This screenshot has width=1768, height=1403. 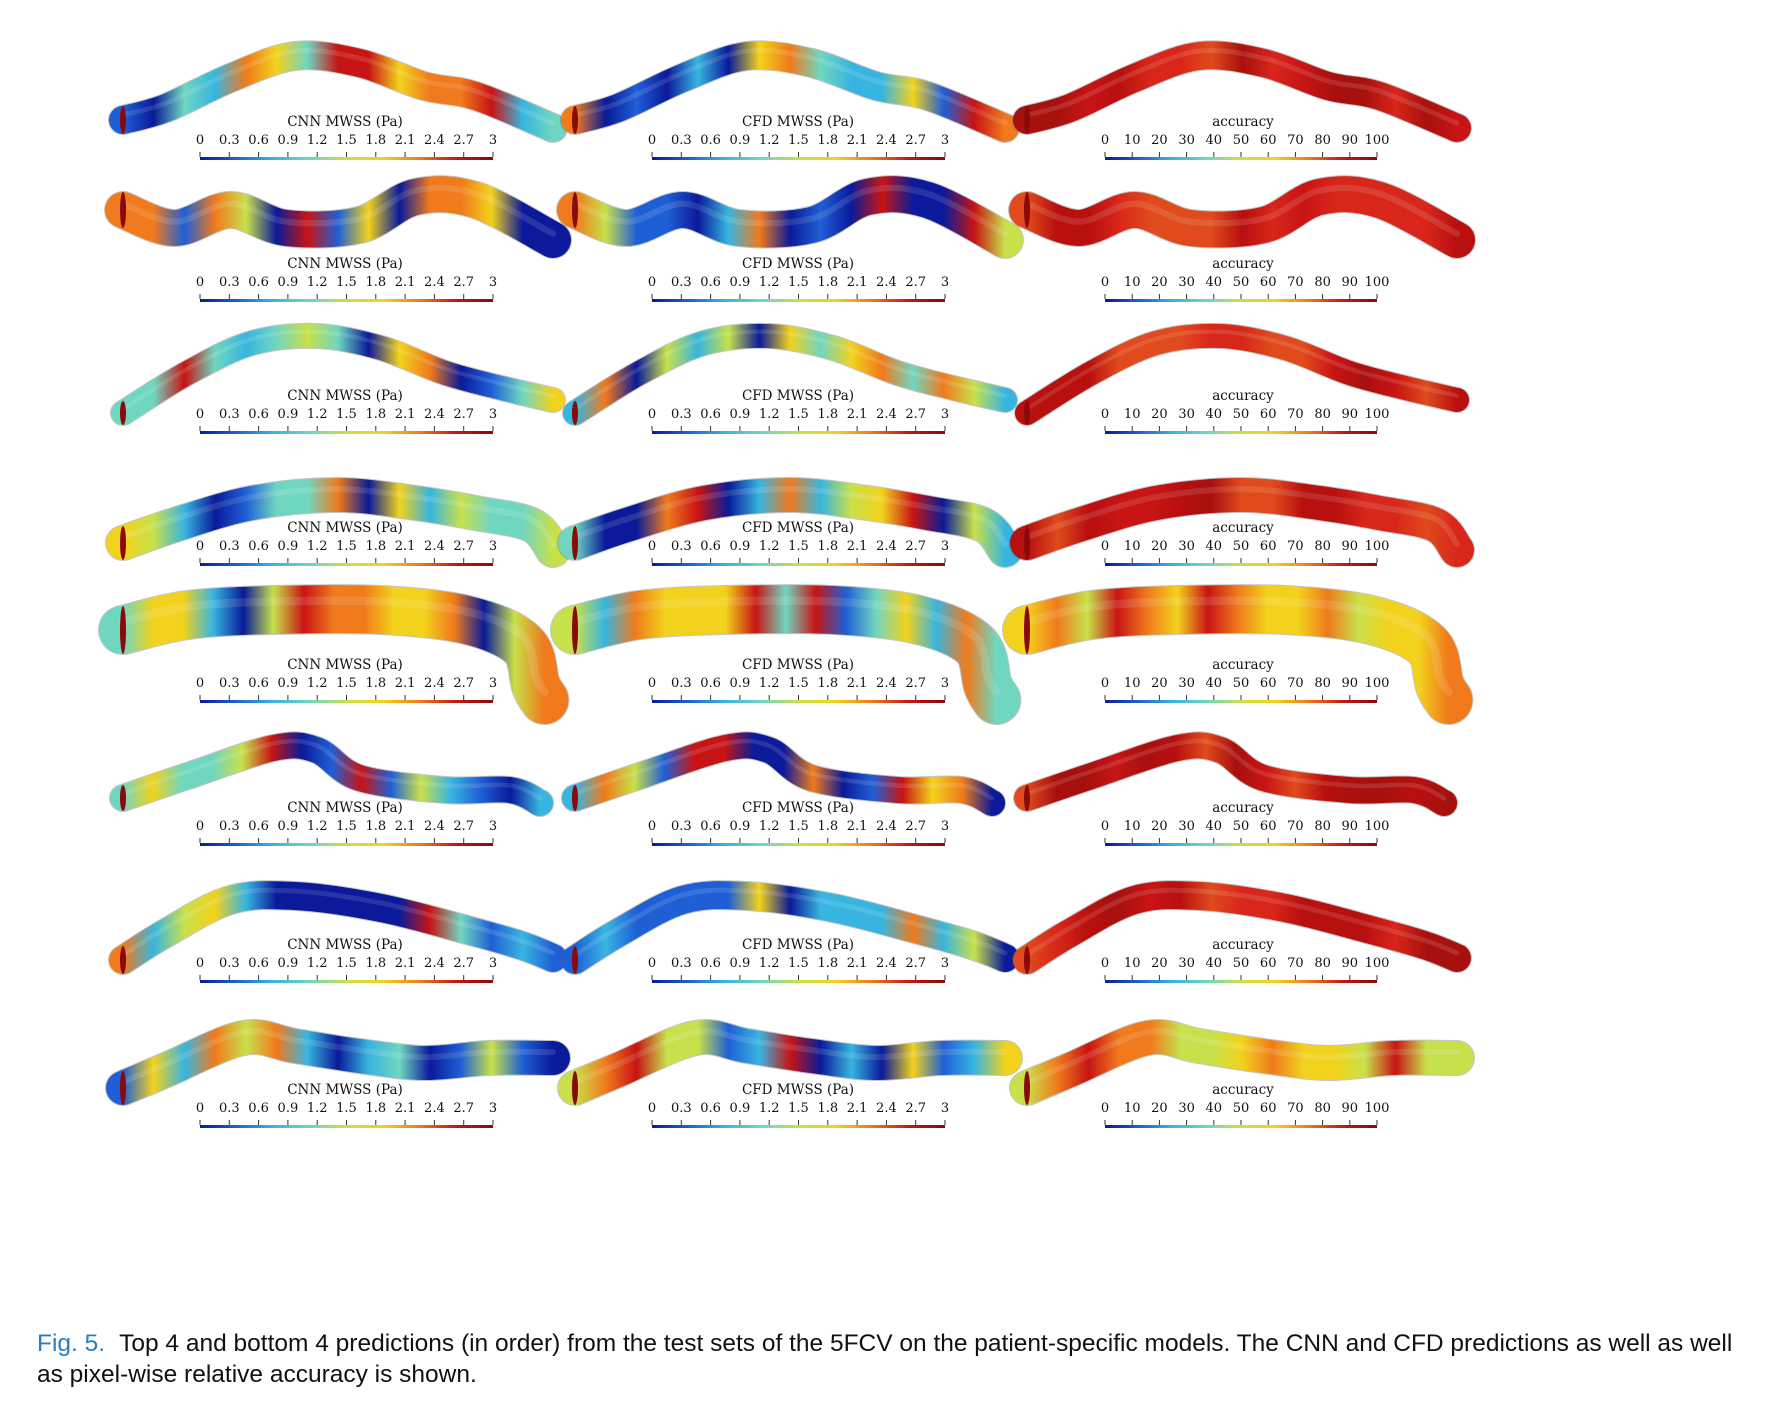 I want to click on colorbar-tick-label: 60, so click(x=1268, y=140).